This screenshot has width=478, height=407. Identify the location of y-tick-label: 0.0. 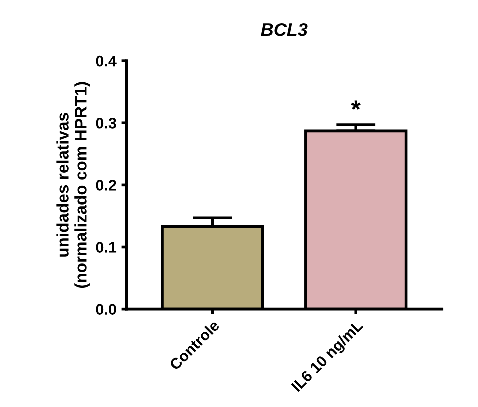
(106, 310).